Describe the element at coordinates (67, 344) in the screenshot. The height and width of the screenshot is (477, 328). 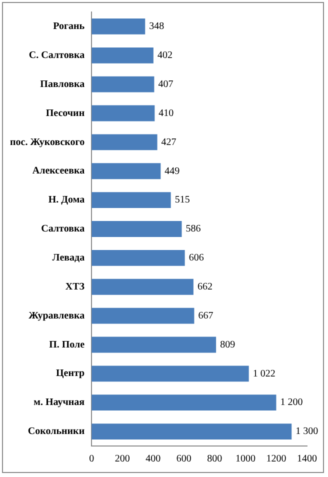
I see `y-tick-label: П. Поле` at that location.